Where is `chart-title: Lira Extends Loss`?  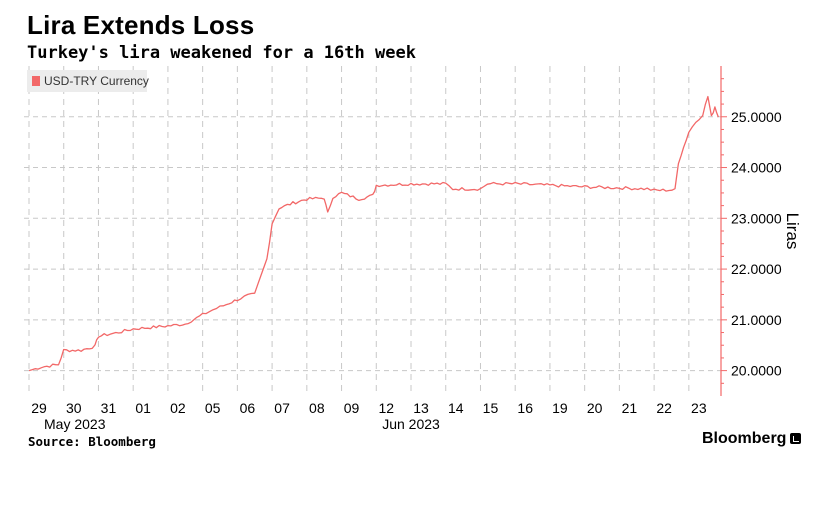 chart-title: Lira Extends Loss is located at coordinates (141, 25).